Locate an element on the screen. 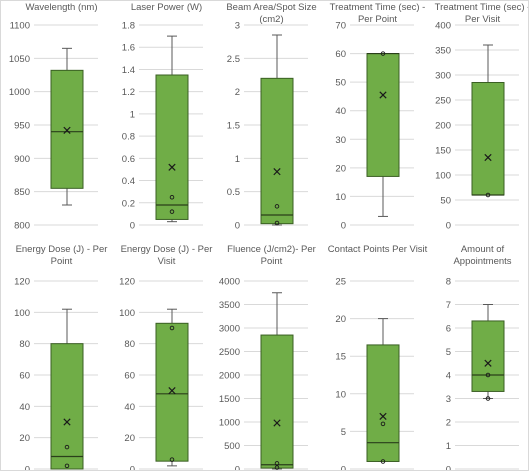  y-tick-label: 150 is located at coordinates (443, 151).